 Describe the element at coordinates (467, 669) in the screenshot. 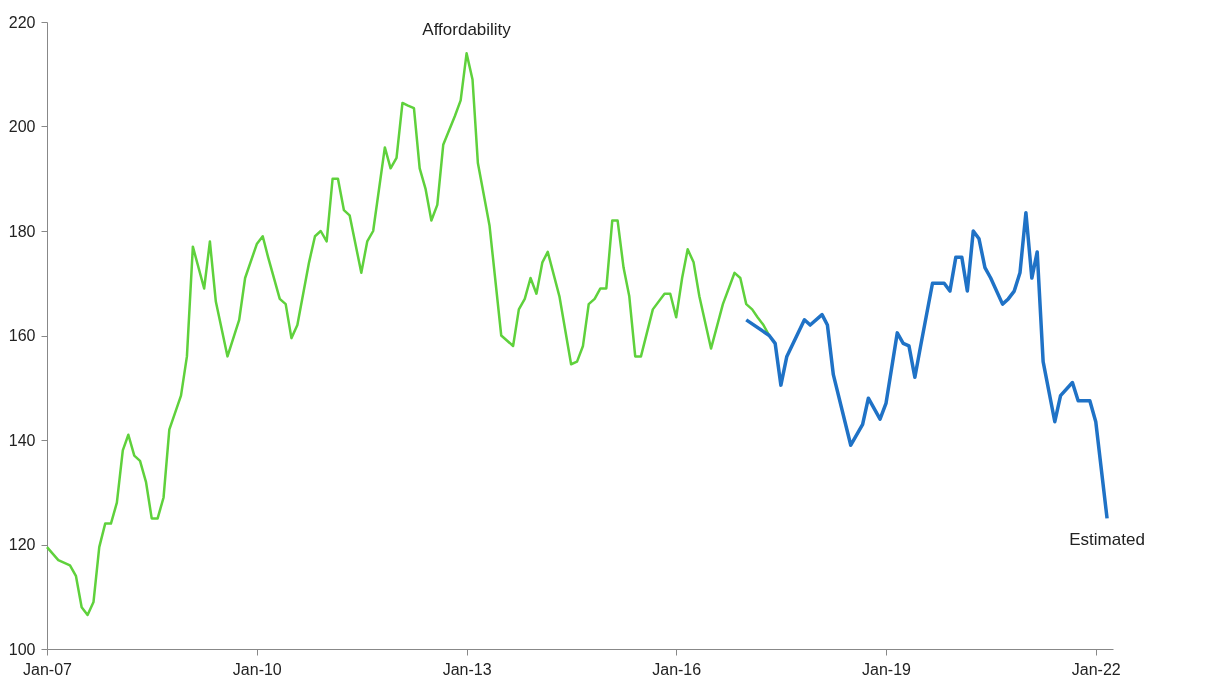

I see `x-tick-label: Jan-13` at that location.